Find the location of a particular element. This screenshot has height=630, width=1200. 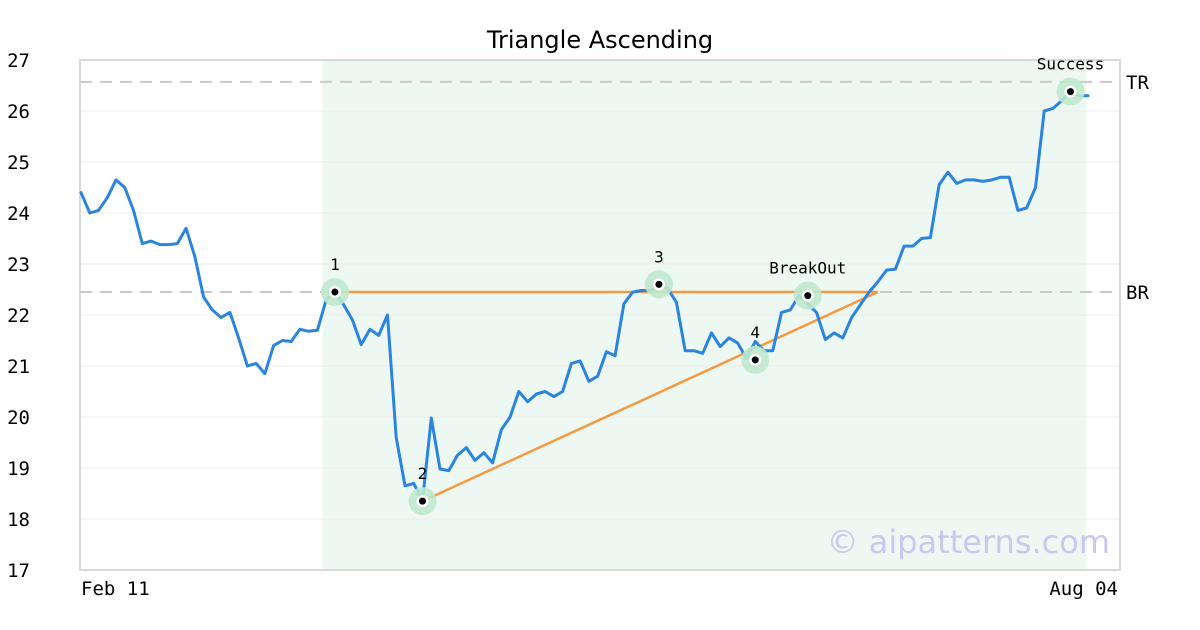

x-tick-end: Aug 04 is located at coordinates (1083, 589).